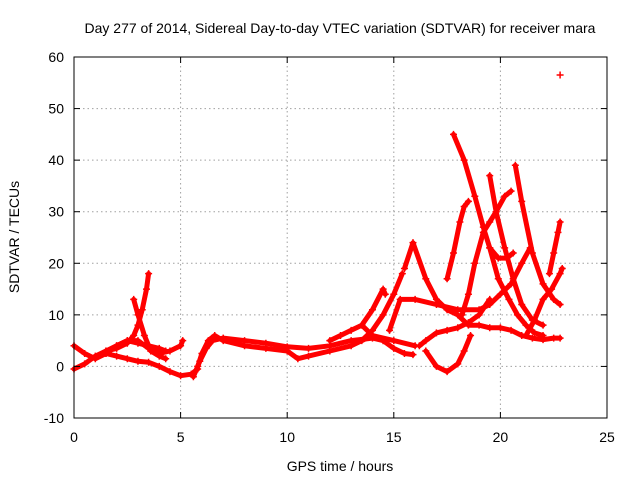 This screenshot has width=640, height=480. I want to click on y-tick-label: 0, so click(60, 366).